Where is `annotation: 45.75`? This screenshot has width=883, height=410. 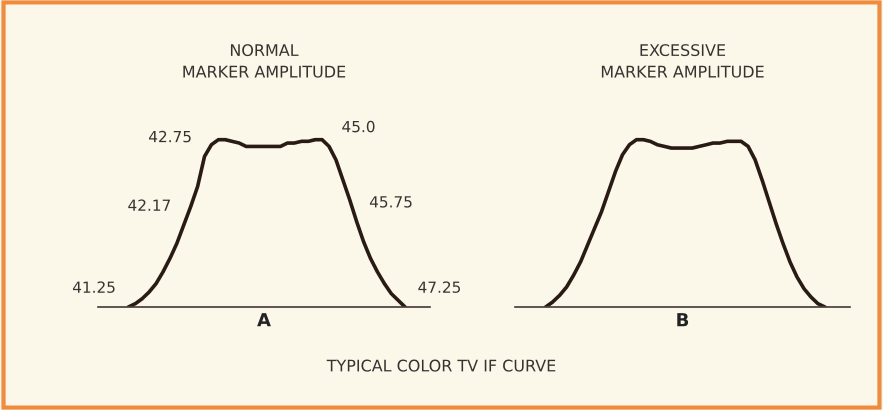
annotation: 45.75 is located at coordinates (391, 202).